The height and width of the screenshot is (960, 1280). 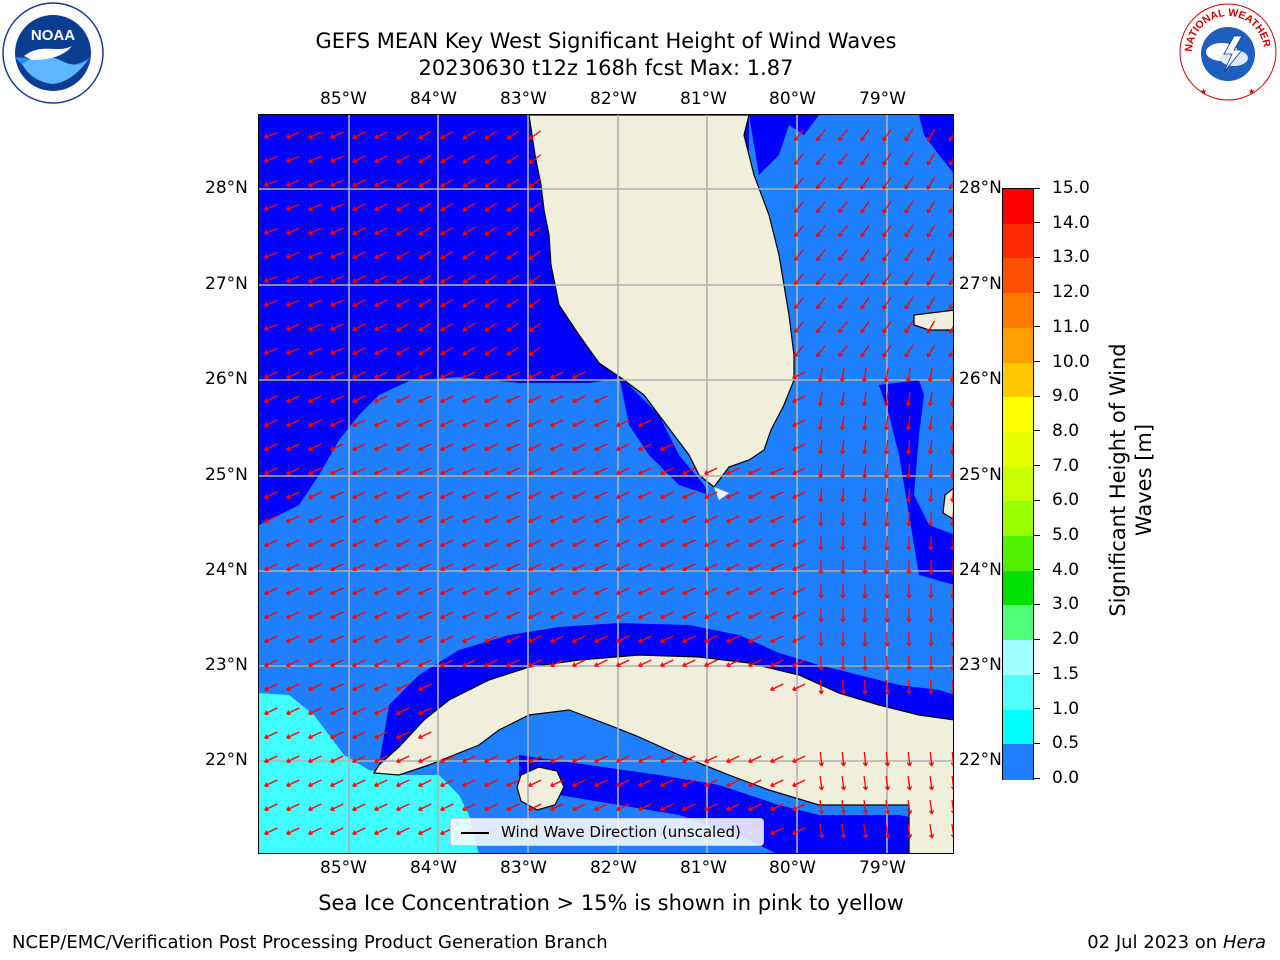 What do you see at coordinates (1018, 727) in the screenshot?
I see `colorbar-segment` at bounding box center [1018, 727].